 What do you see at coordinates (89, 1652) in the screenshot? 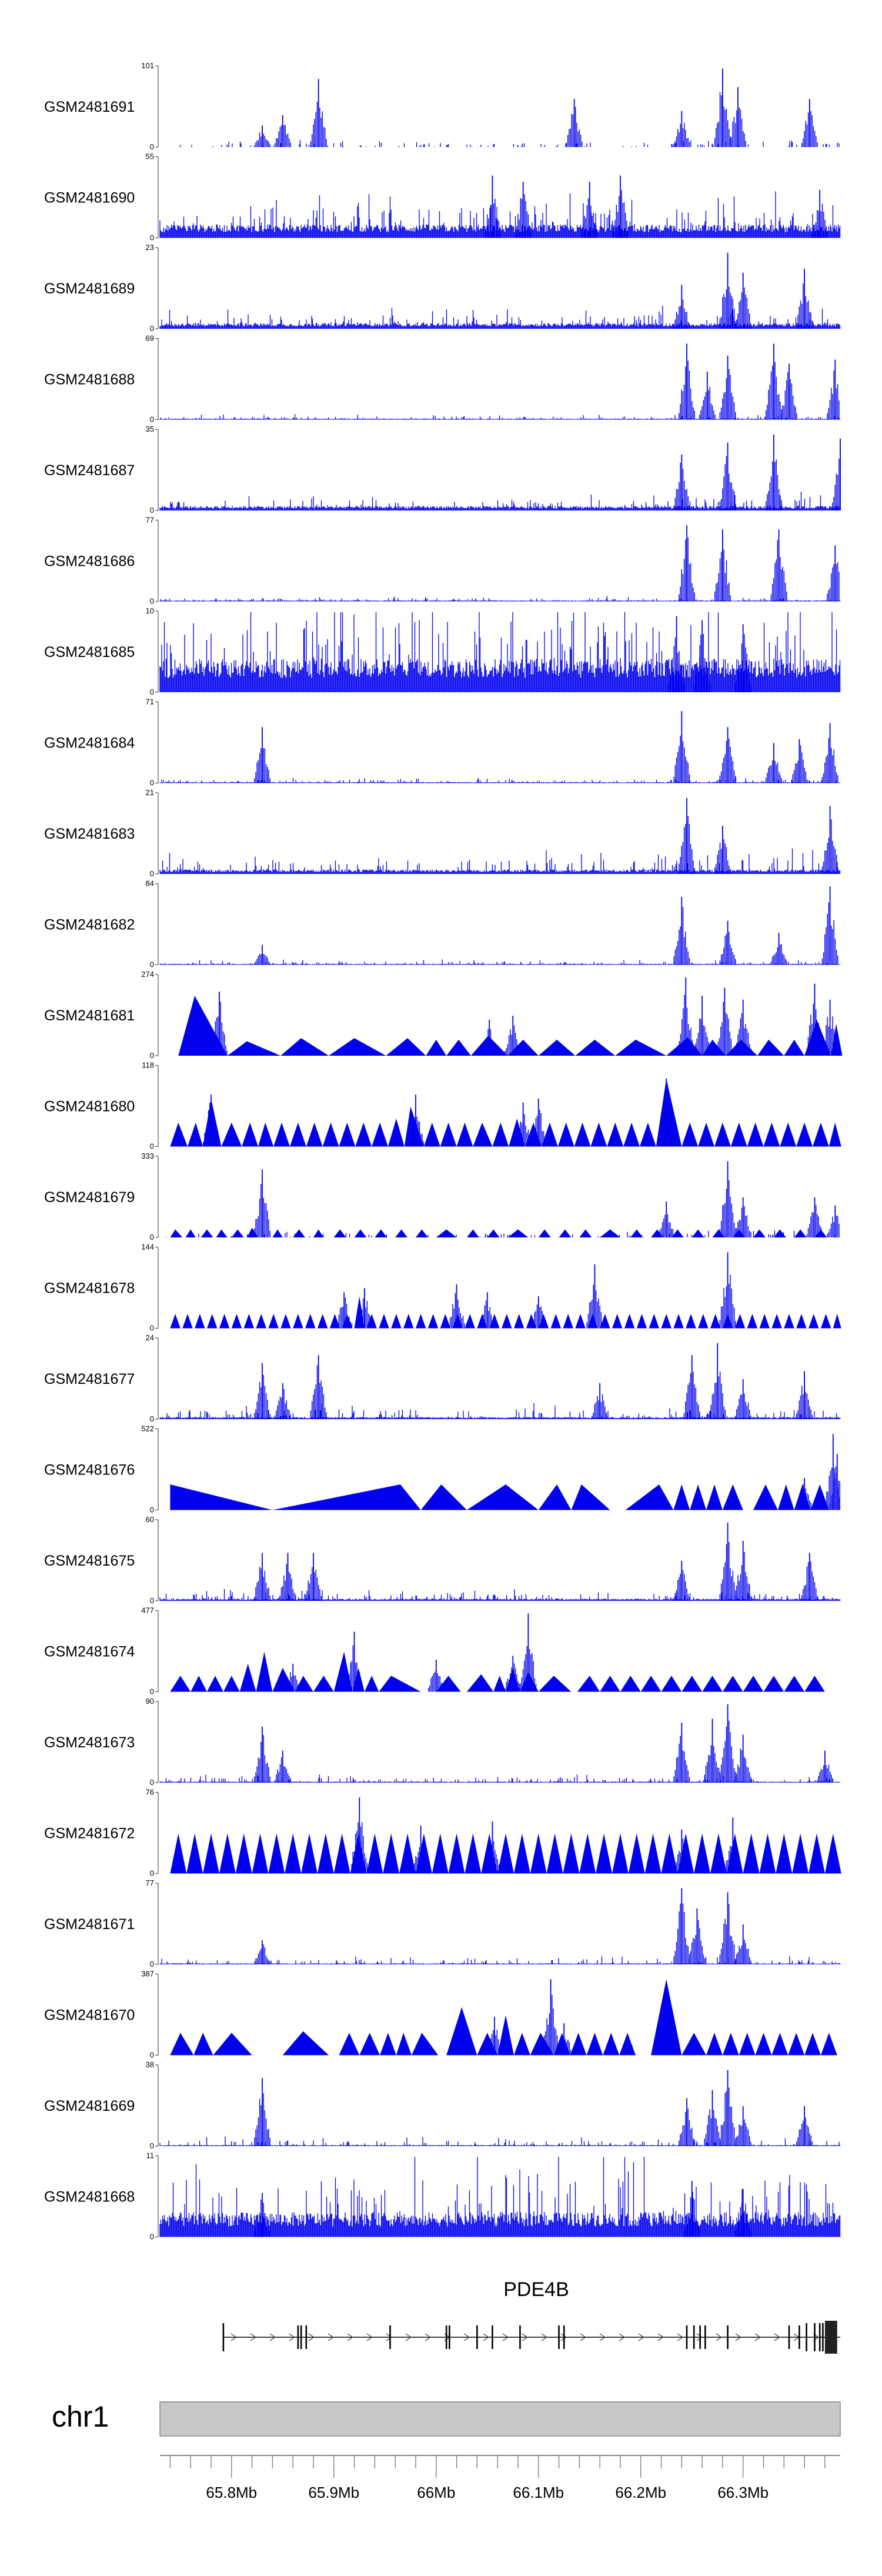
I see `track-label: GSM2481674` at bounding box center [89, 1652].